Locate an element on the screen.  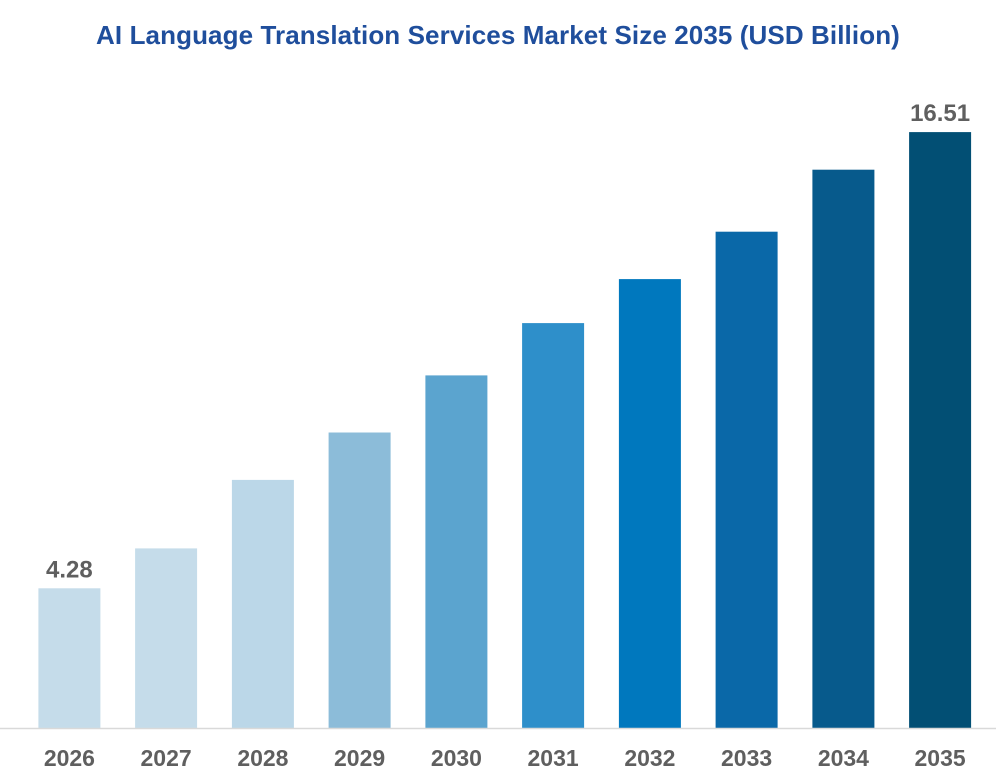
x-tick-label: 2030 is located at coordinates (456, 758).